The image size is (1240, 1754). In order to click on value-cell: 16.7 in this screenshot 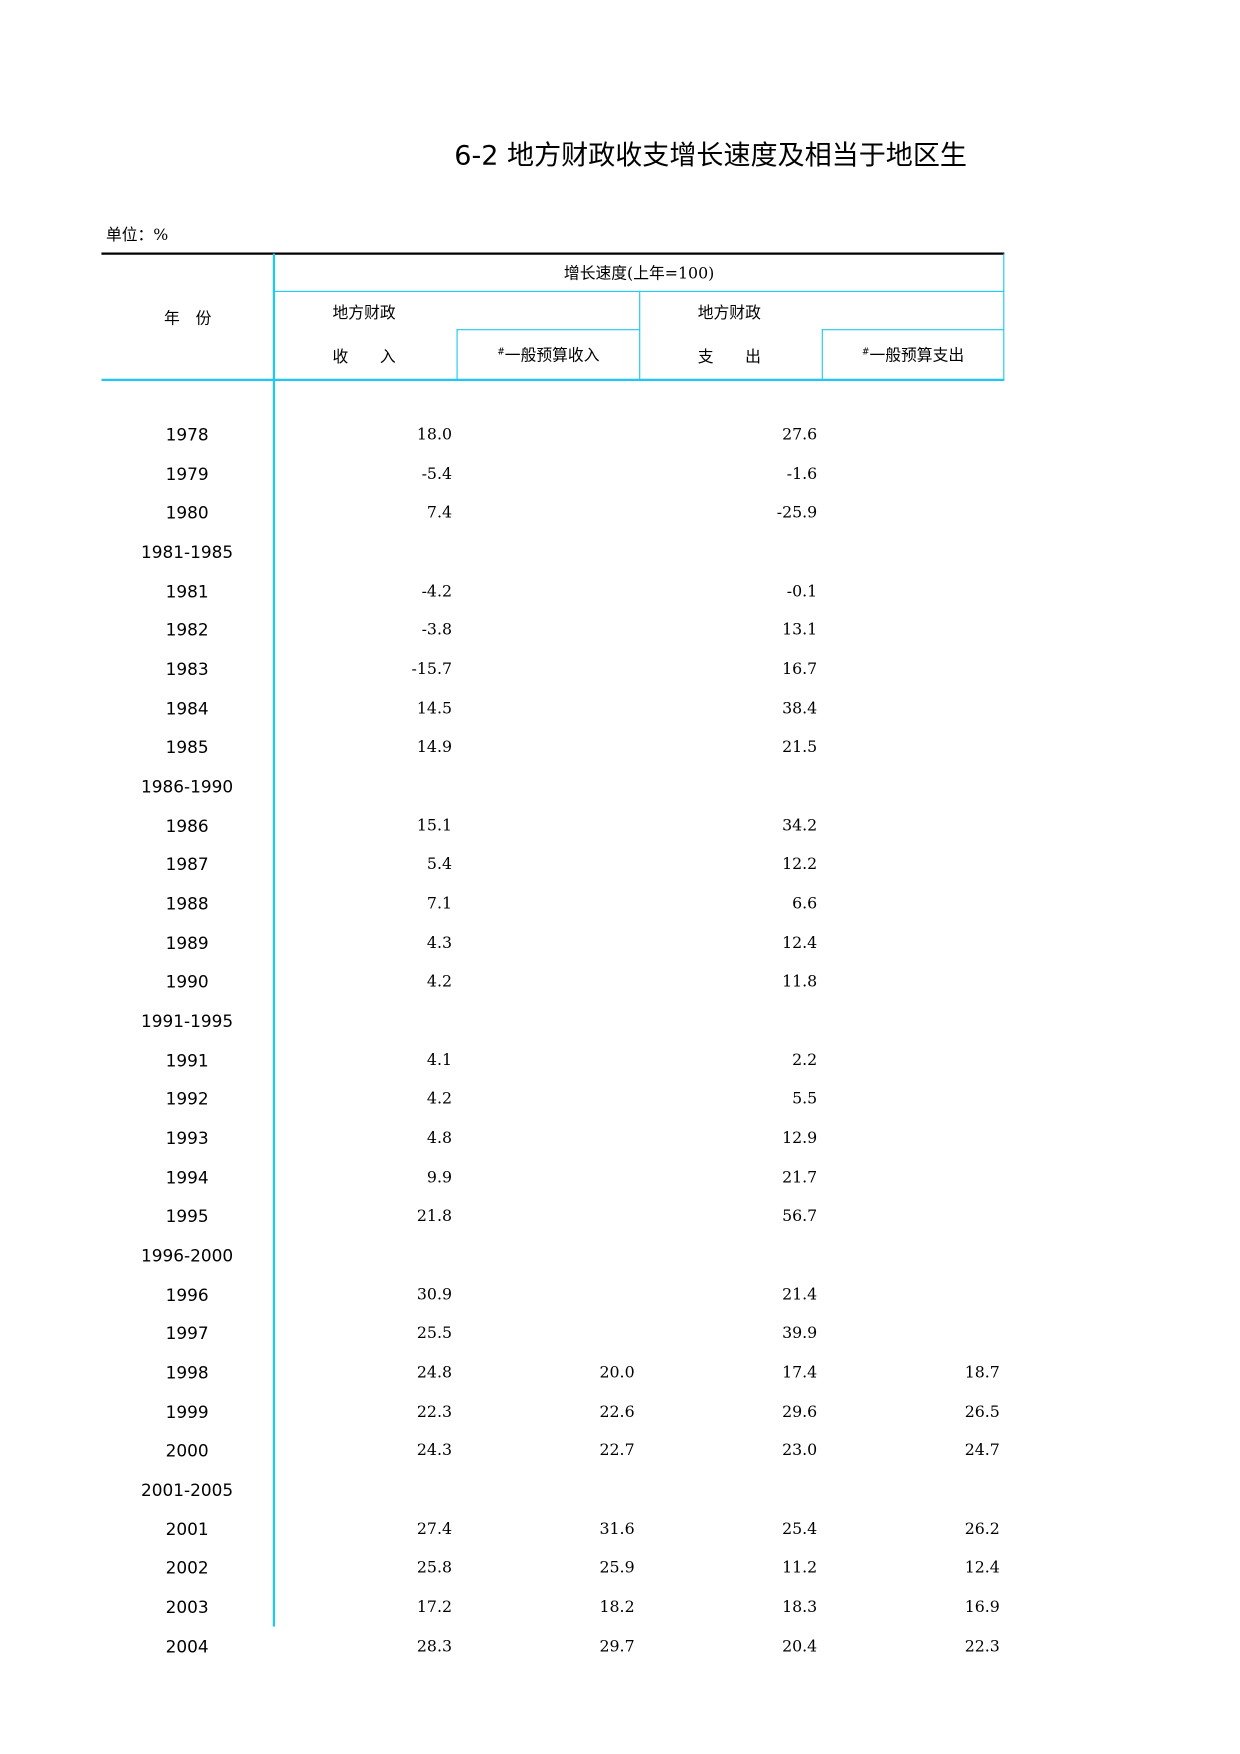, I will do `click(800, 669)`.